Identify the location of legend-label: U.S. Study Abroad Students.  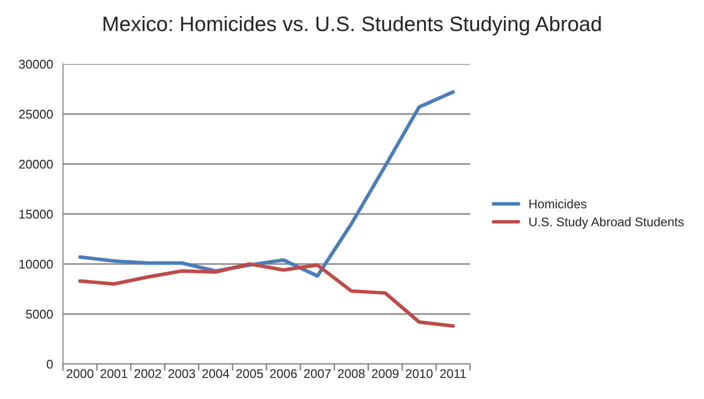
(606, 223).